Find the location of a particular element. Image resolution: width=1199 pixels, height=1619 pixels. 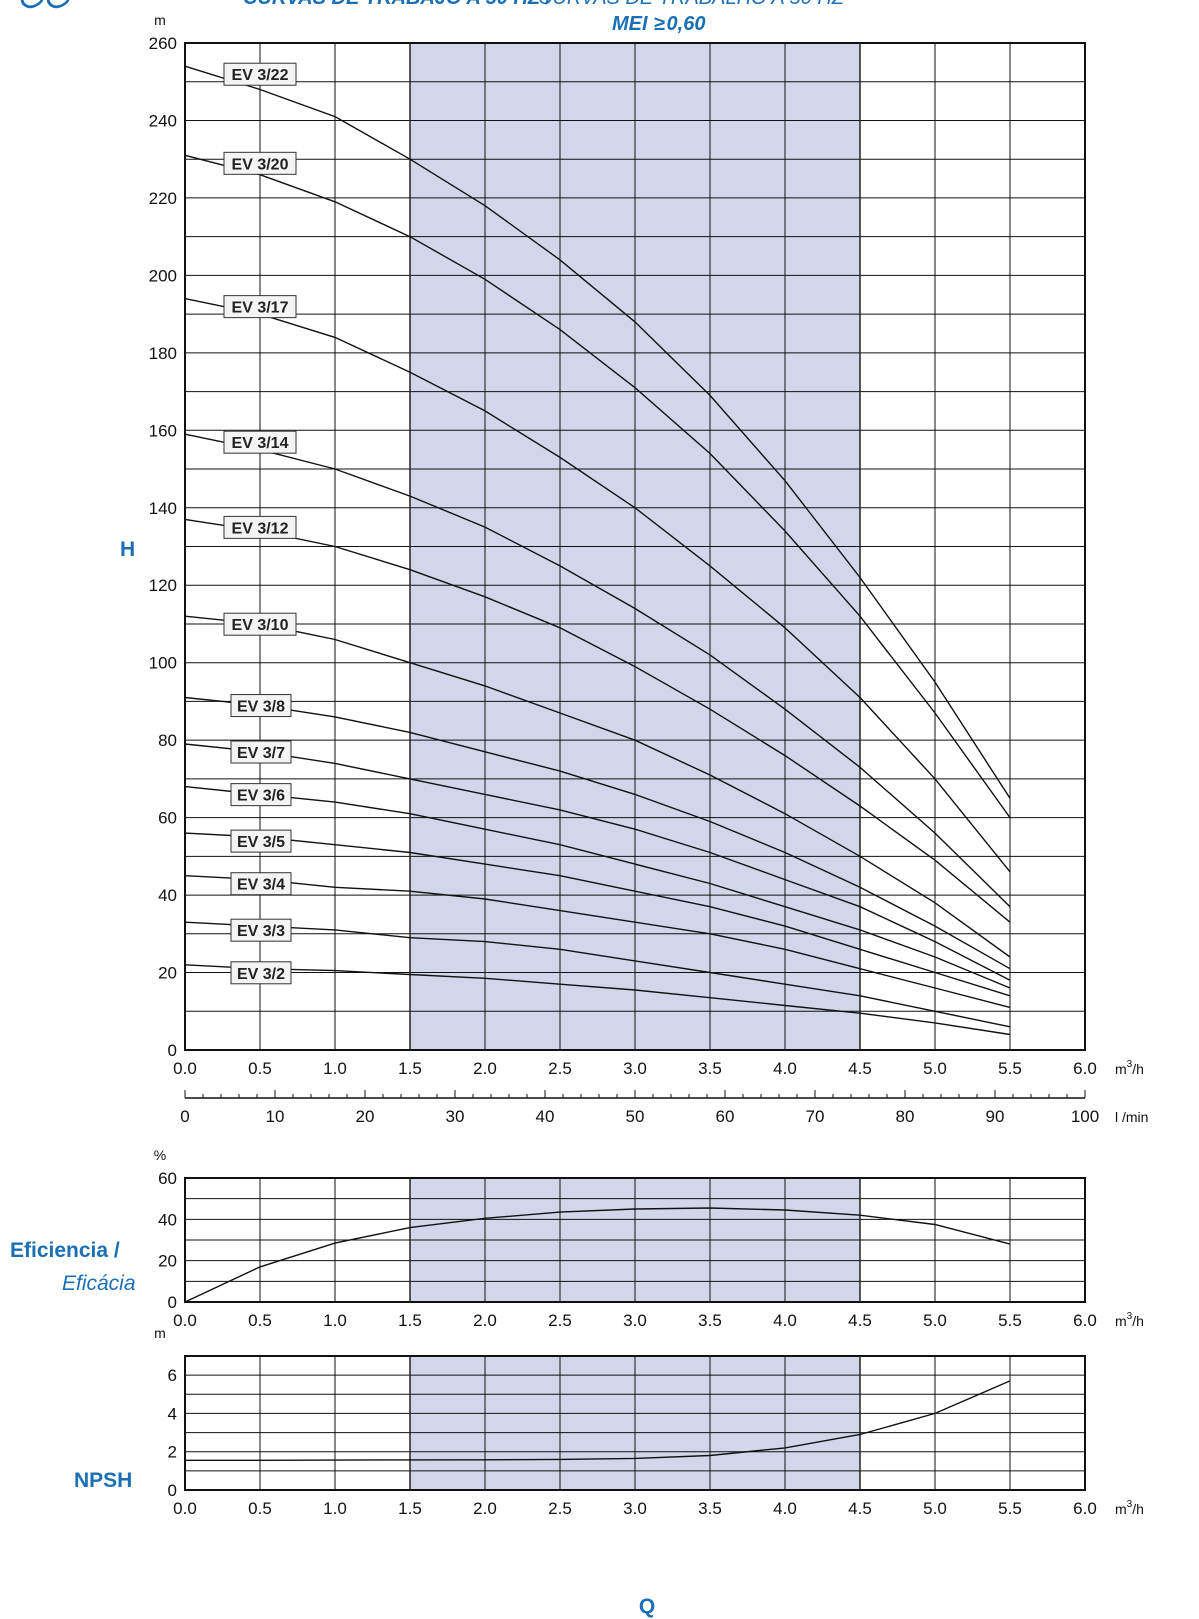

curve-label-text: EV 3/20 is located at coordinates (260, 164).